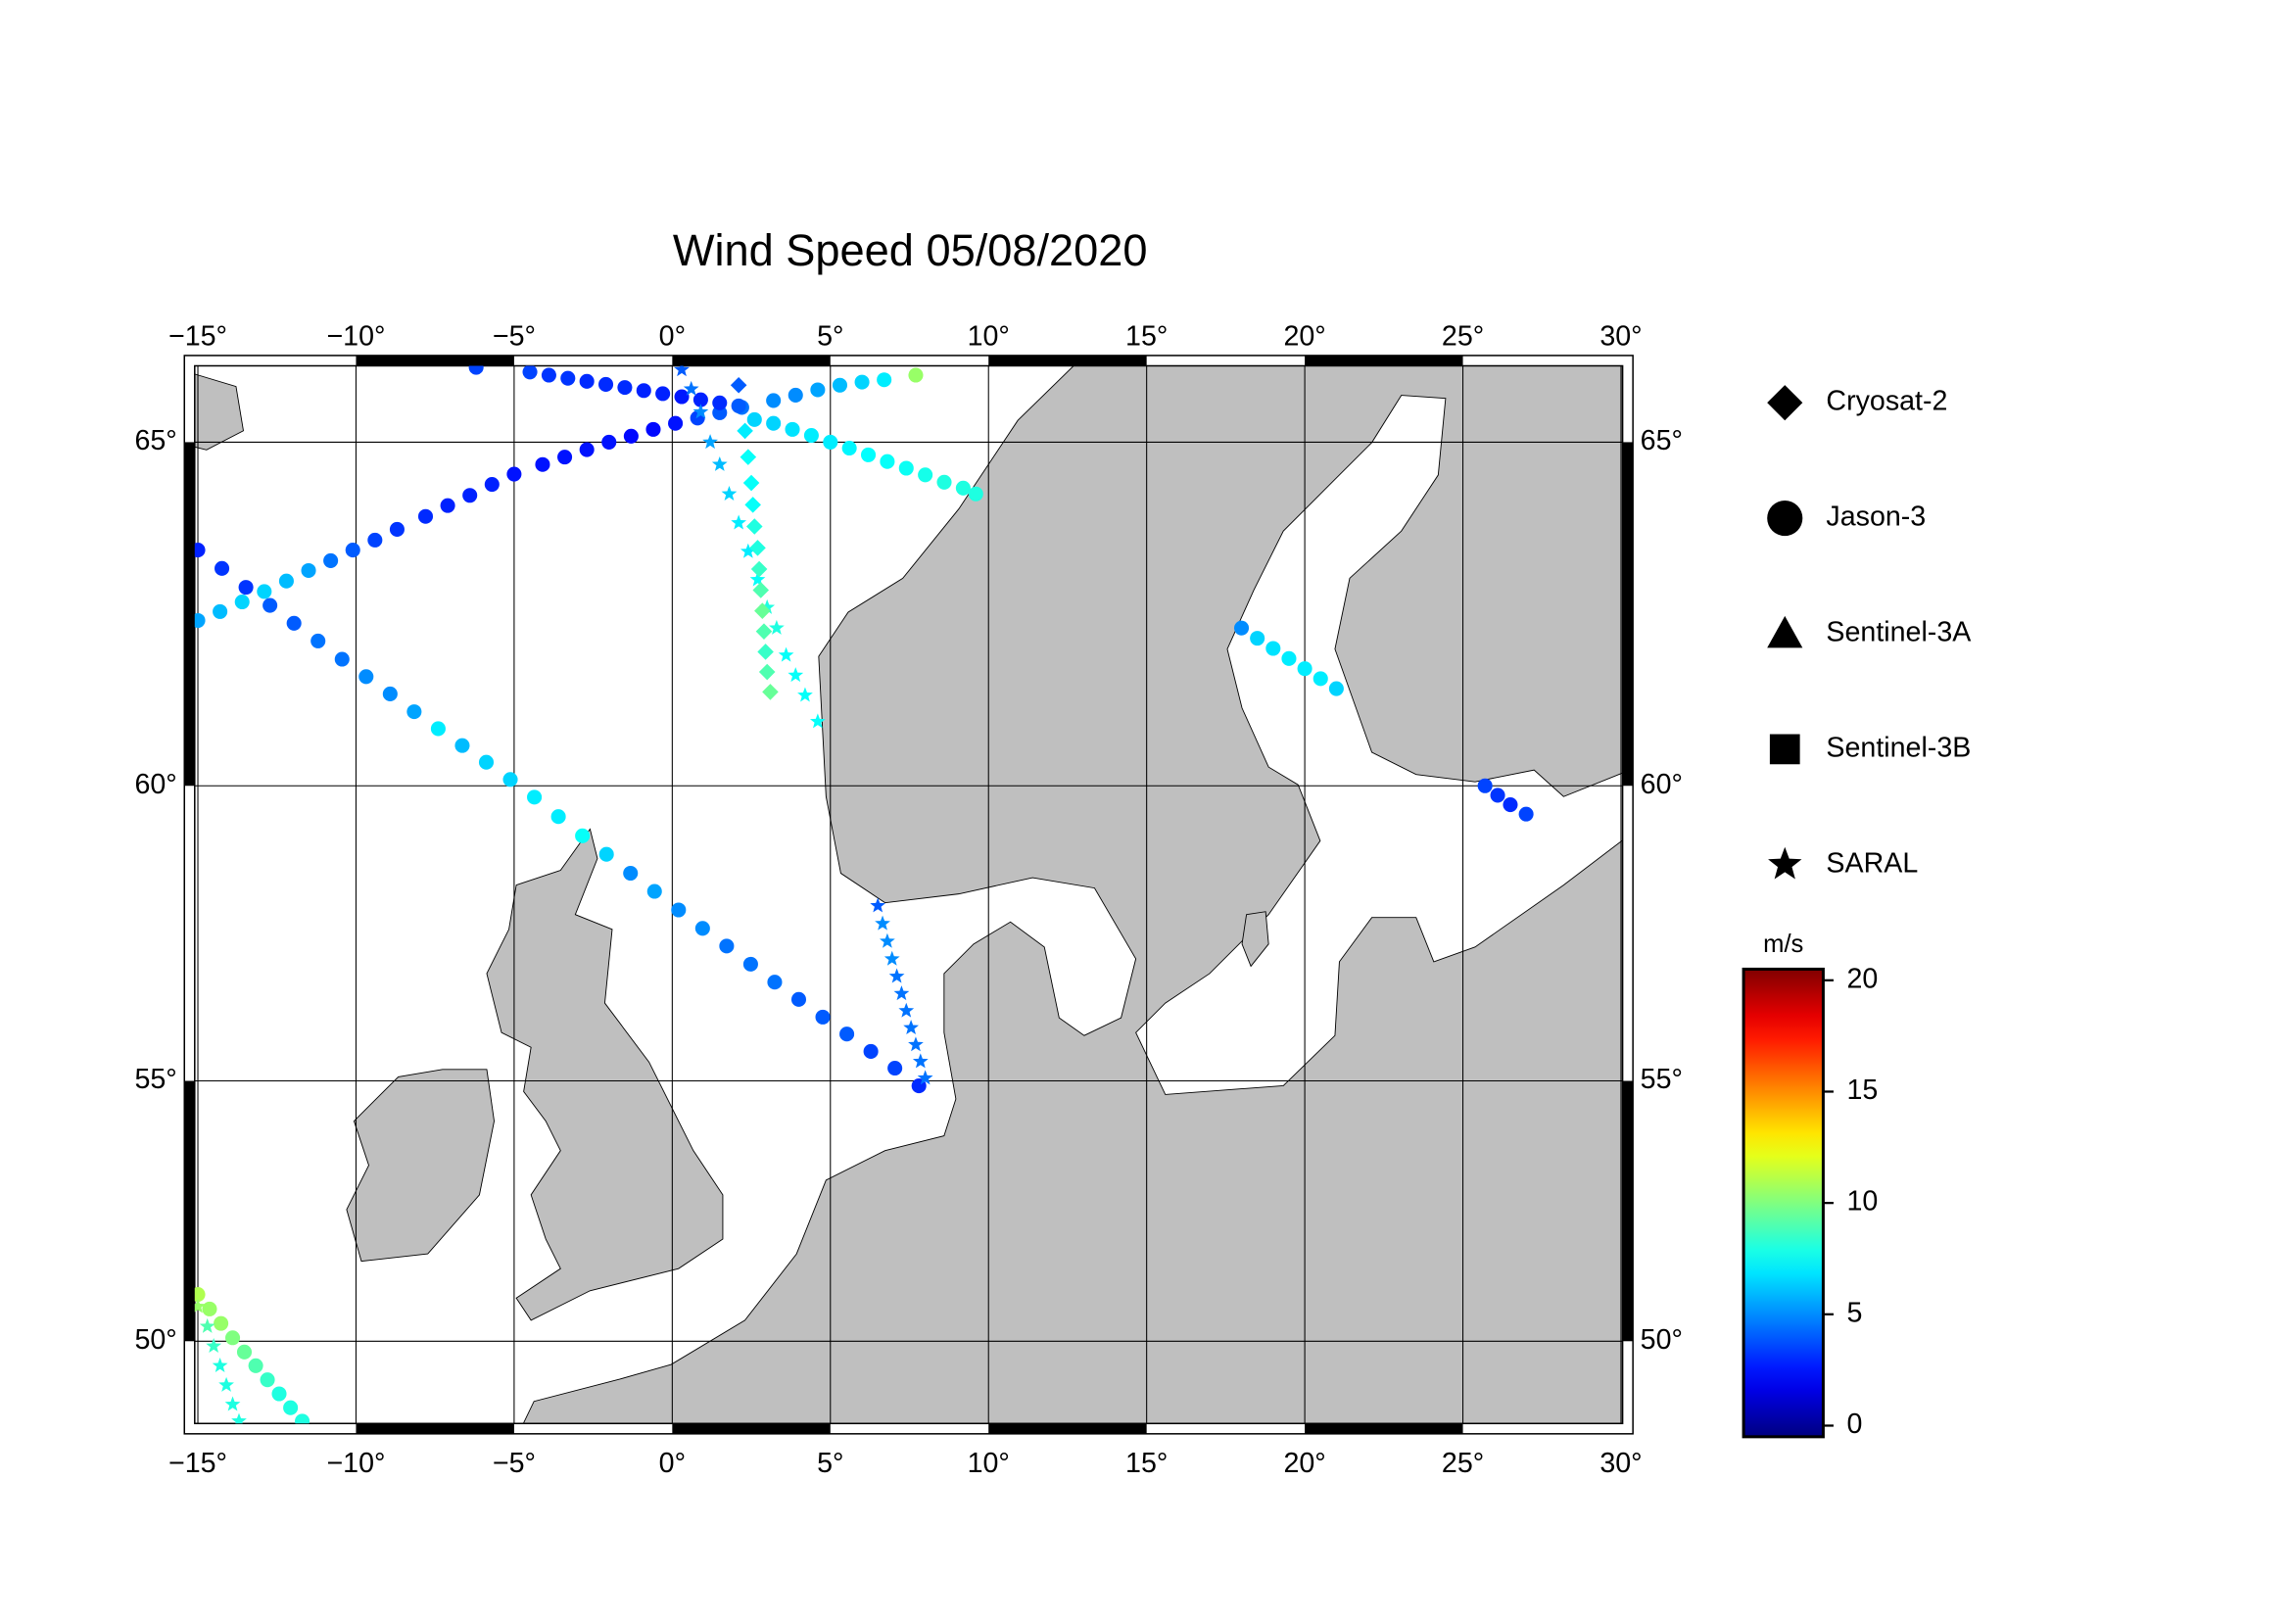  Describe the element at coordinates (989, 1463) in the screenshot. I see `x-tick-label: 10°` at that location.